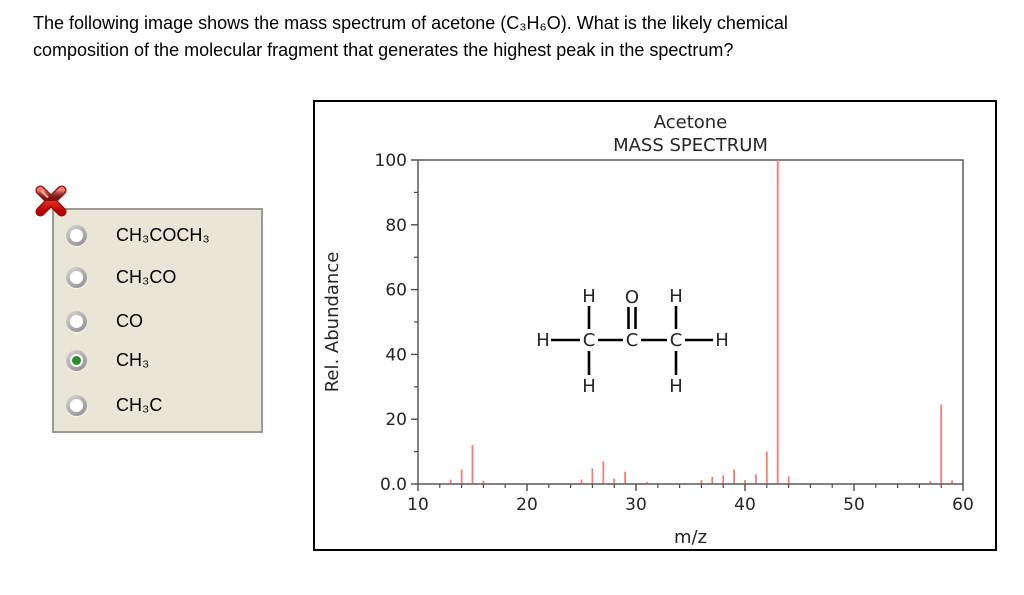  Describe the element at coordinates (98, 321) in the screenshot. I see `option-row: CO` at that location.